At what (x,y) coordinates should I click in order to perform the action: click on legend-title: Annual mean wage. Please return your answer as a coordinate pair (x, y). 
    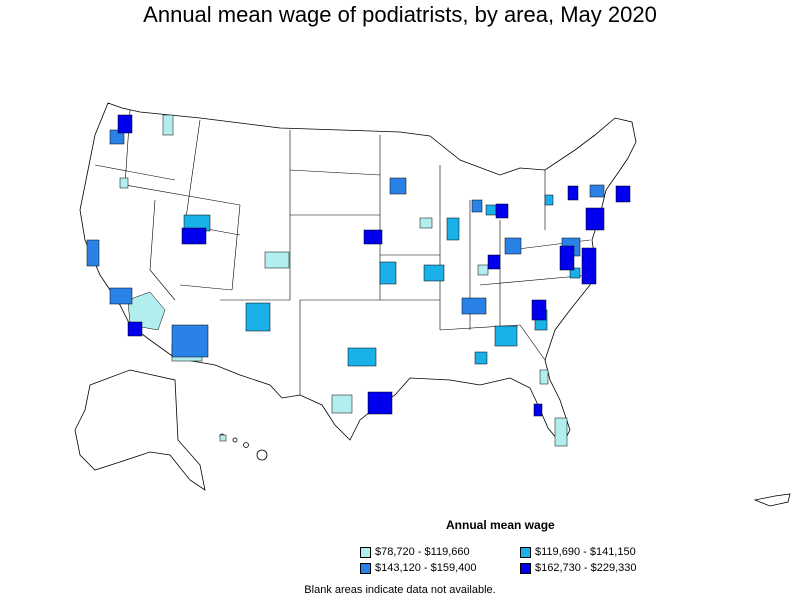
    Looking at the image, I should click on (500, 525).